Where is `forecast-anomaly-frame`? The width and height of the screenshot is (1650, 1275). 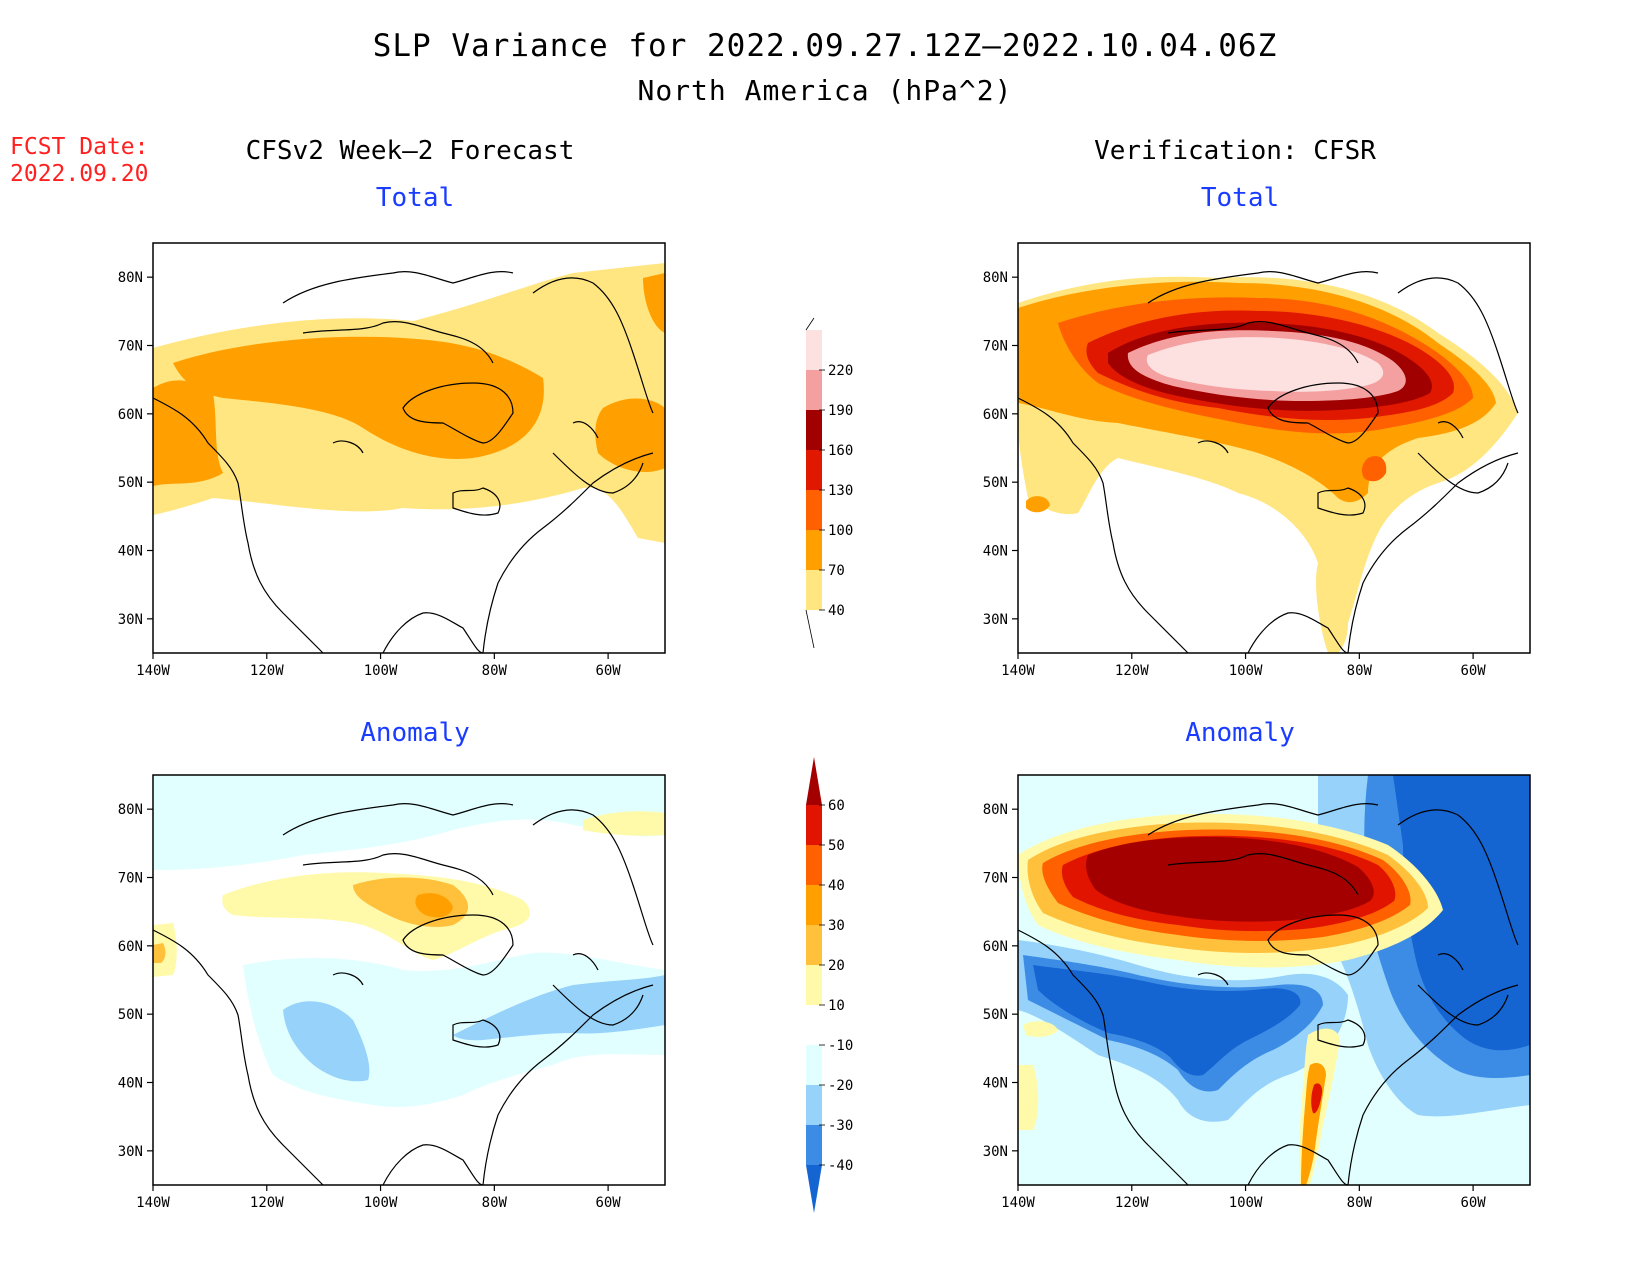 forecast-anomaly-frame is located at coordinates (409, 980).